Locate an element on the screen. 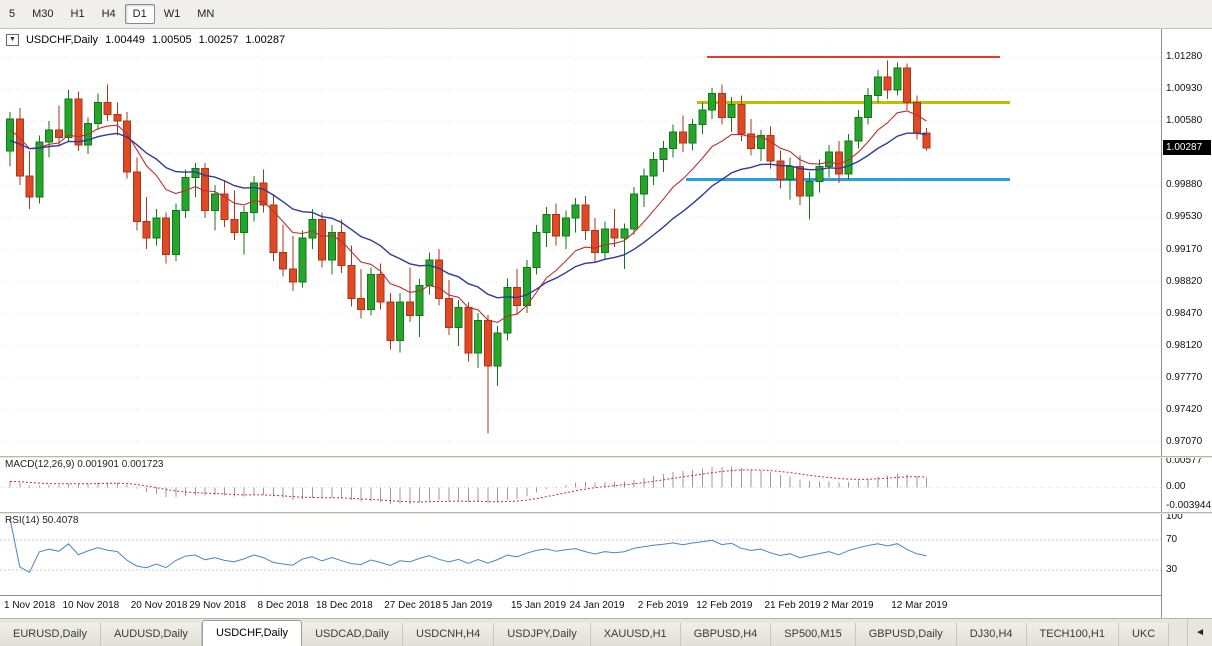 This screenshot has height=646, width=1212. panel-splitter-macd is located at coordinates (606, 457).